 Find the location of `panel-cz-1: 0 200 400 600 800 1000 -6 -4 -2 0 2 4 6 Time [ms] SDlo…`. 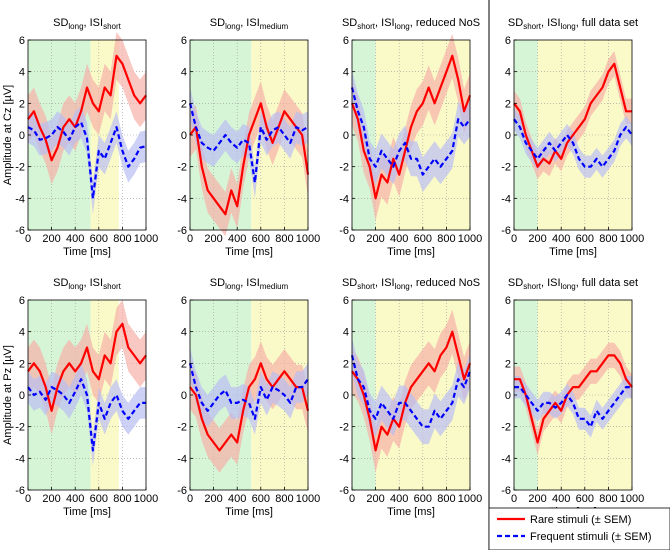

panel-cz-1: 0 200 400 600 800 1000 -6 -4 -2 0 2 4 6 Time [ms] SDlo… is located at coordinates (86, 137).